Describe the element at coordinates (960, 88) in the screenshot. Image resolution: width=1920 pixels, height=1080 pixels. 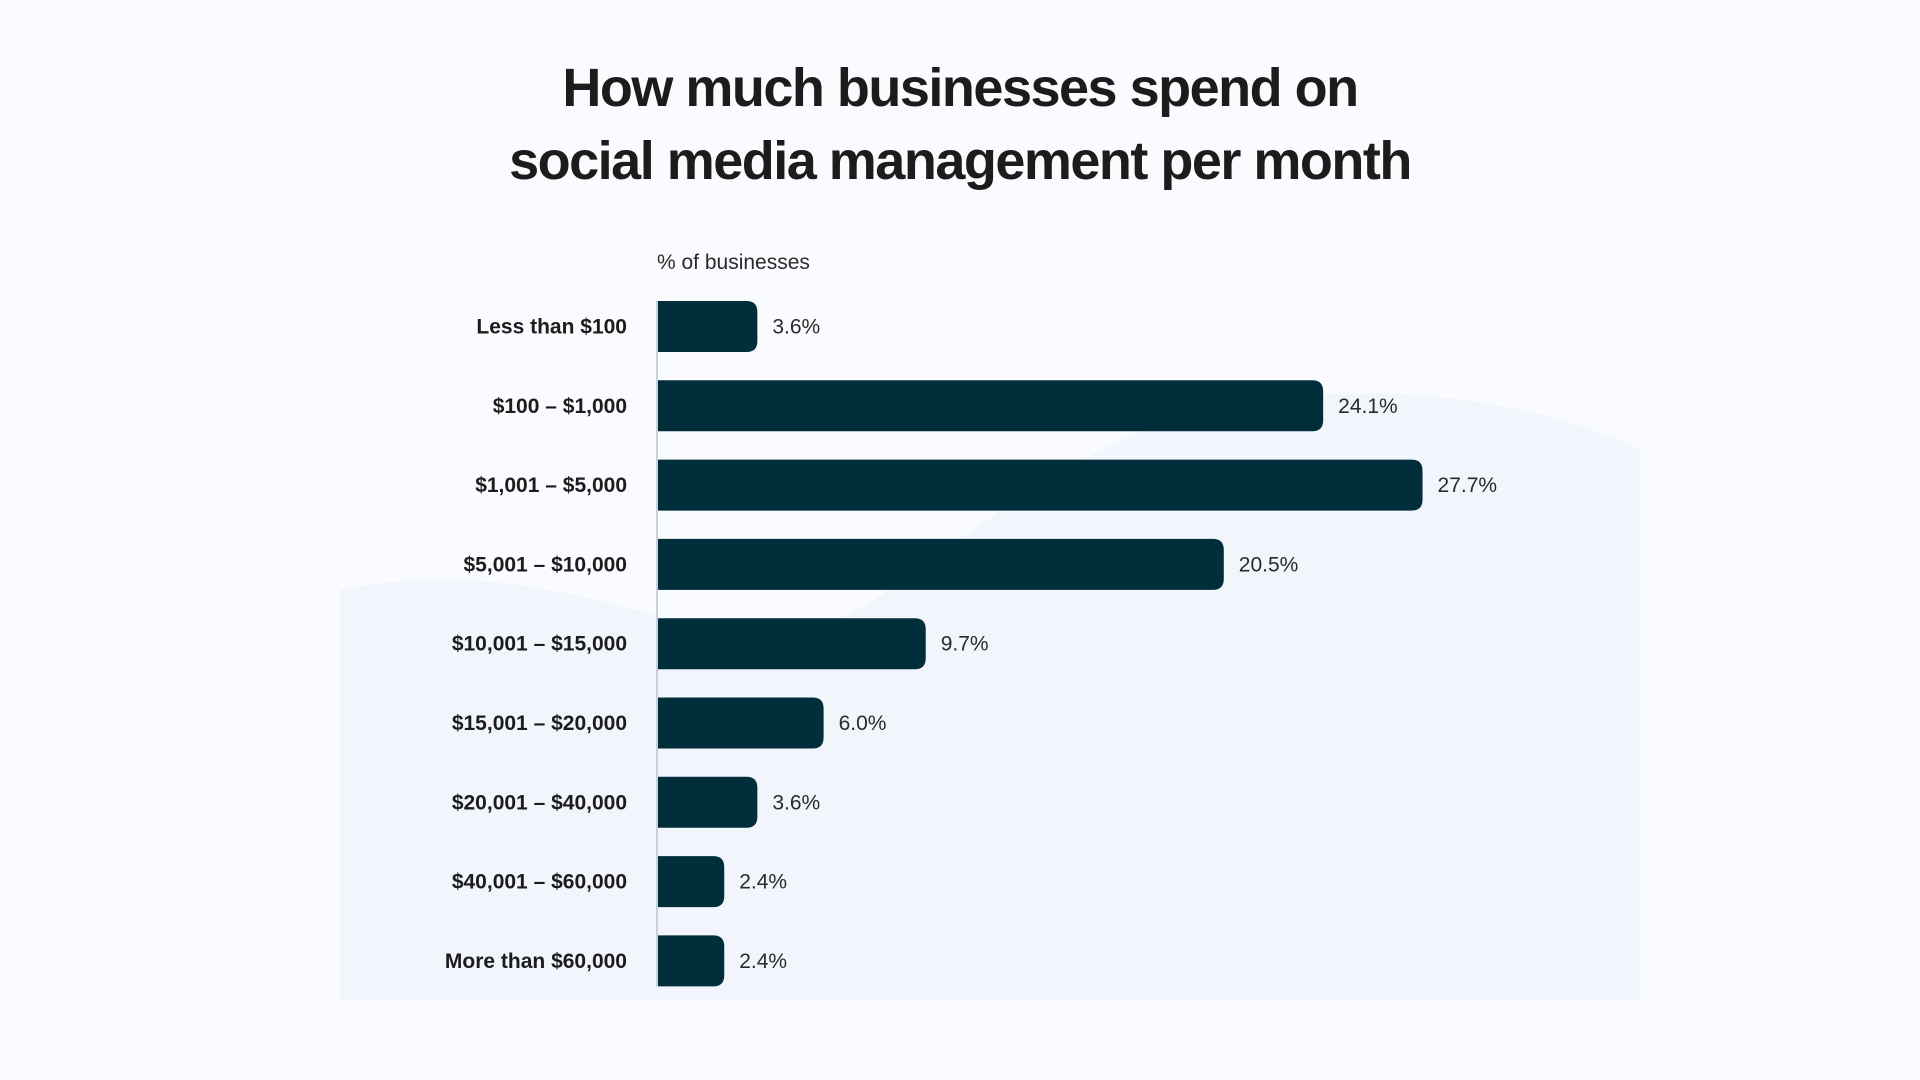
I see `title-line-1: How much businesses spend on` at that location.